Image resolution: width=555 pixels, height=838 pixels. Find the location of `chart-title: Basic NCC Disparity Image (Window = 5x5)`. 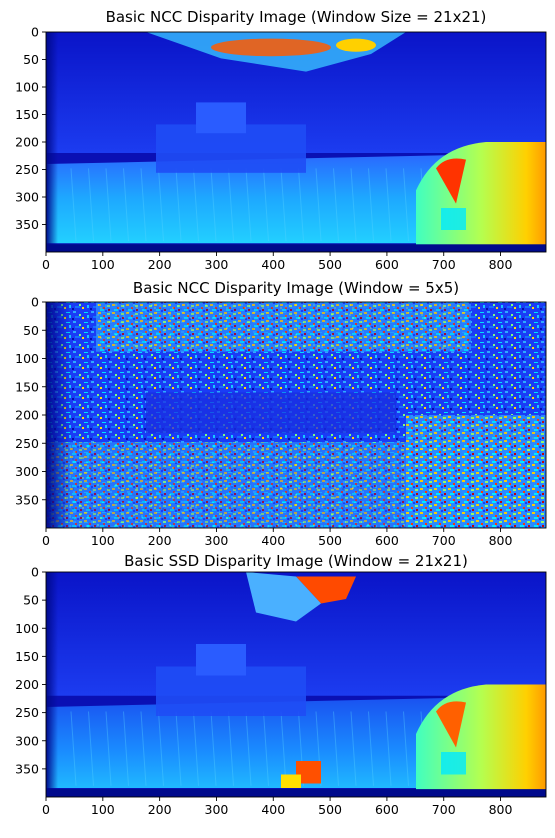

chart-title: Basic NCC Disparity Image (Window = 5x5) is located at coordinates (296, 288).